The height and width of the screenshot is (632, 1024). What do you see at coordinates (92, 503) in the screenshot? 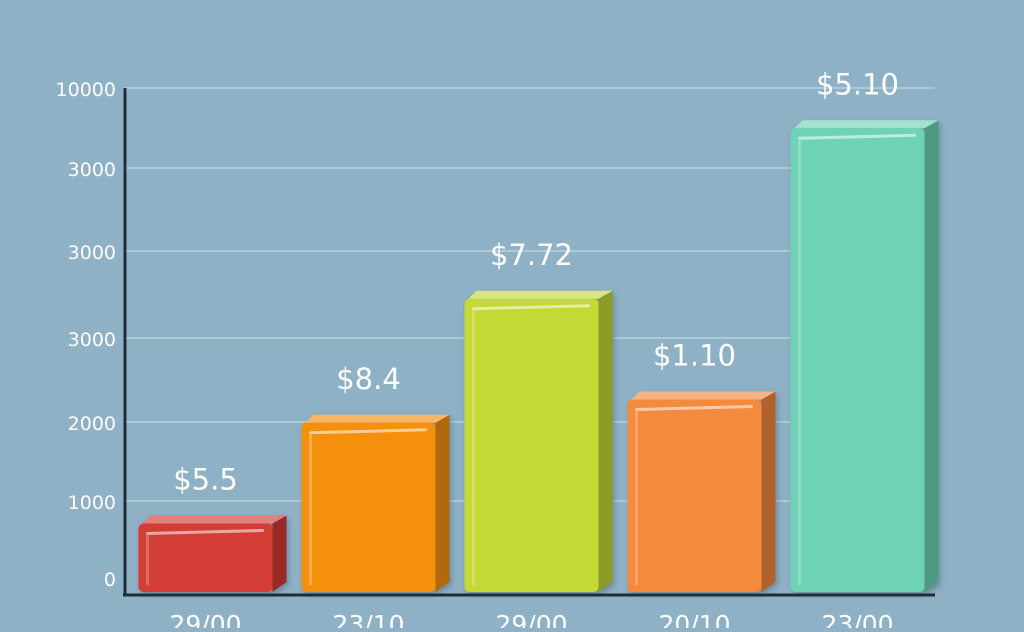
I see `y-tick-label: 1000` at bounding box center [92, 503].